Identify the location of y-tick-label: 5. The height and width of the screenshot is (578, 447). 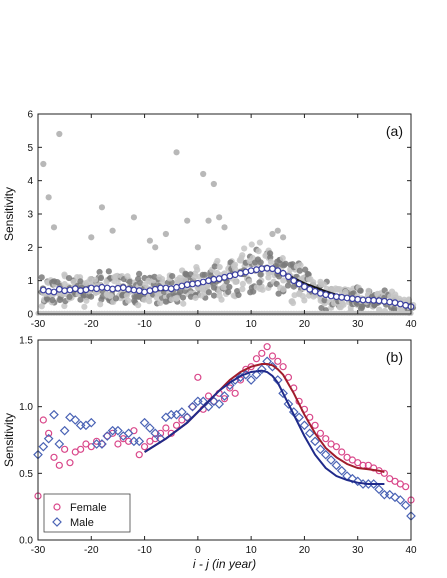
(30, 148).